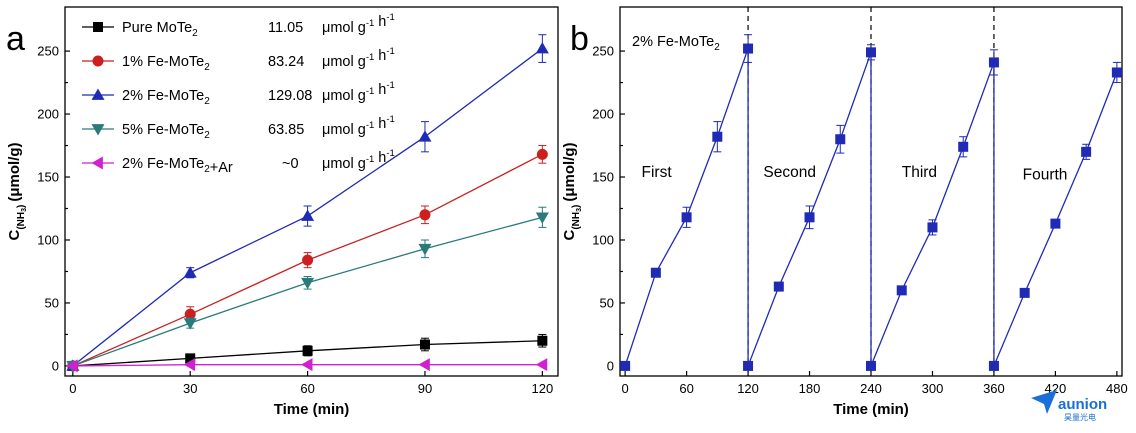  I want to click on watermark-subtext: 昊量光电, so click(1080, 417).